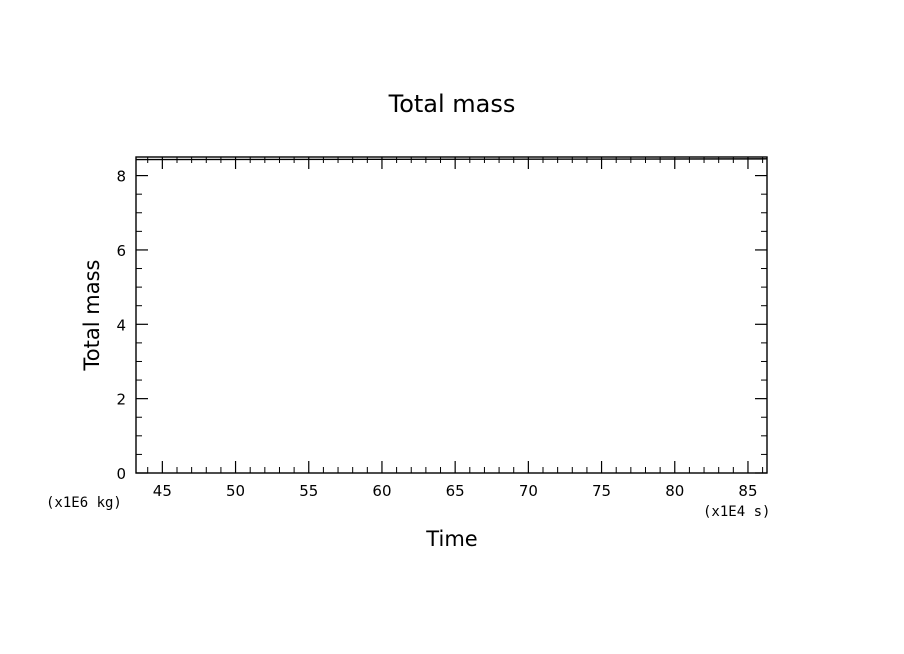  I want to click on y-tick-label: 4, so click(121, 325).